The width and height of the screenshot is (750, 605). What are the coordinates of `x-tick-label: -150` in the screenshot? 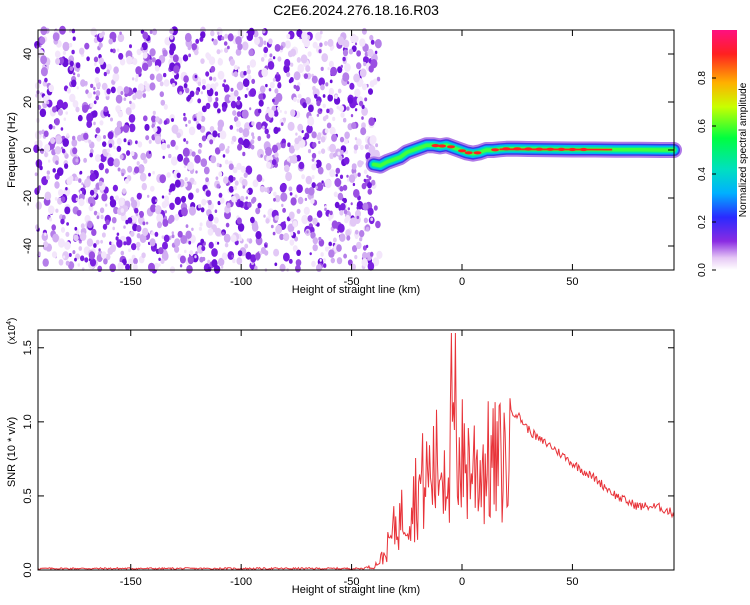 It's located at (131, 282).